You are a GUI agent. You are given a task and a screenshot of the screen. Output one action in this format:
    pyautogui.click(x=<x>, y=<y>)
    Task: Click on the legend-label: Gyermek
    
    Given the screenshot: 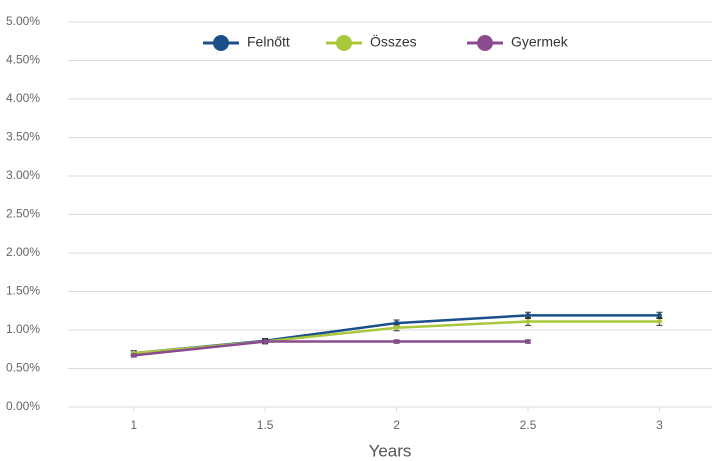 What is the action you would take?
    pyautogui.click(x=540, y=42)
    